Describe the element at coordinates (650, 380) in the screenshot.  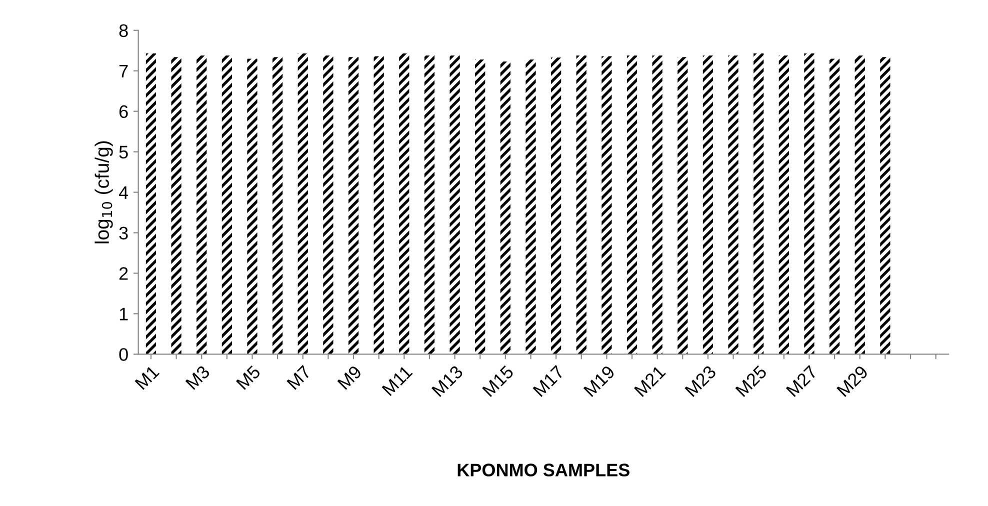
I see `x-tick-label: M21` at that location.